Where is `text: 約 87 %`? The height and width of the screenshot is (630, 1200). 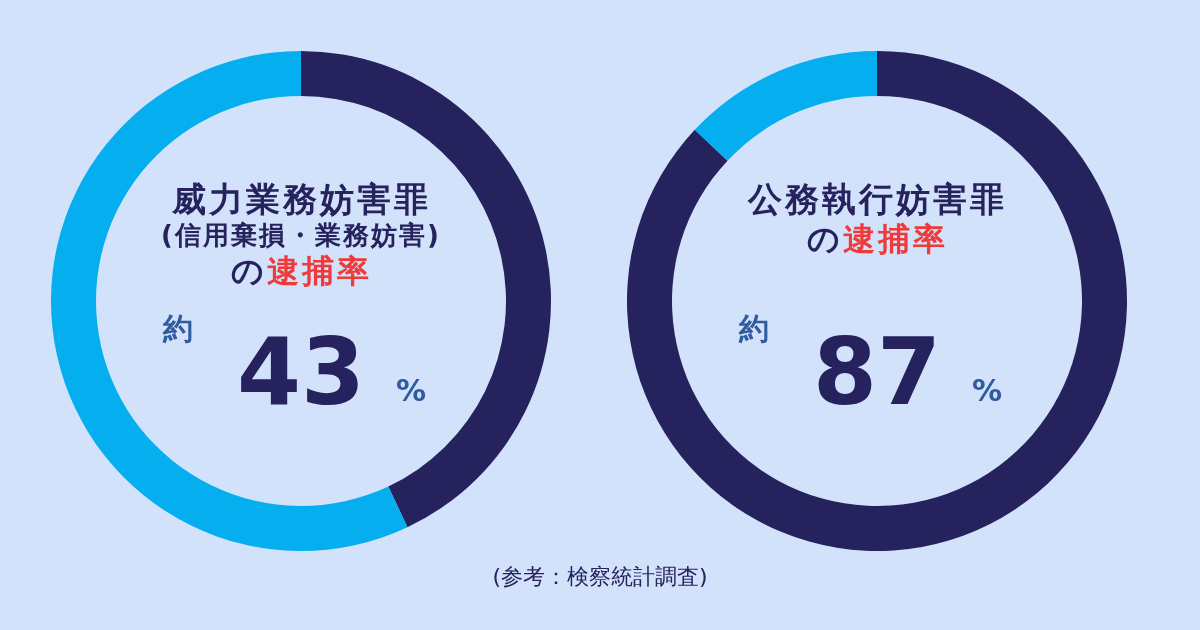
text: 約 87 % is located at coordinates (871, 368).